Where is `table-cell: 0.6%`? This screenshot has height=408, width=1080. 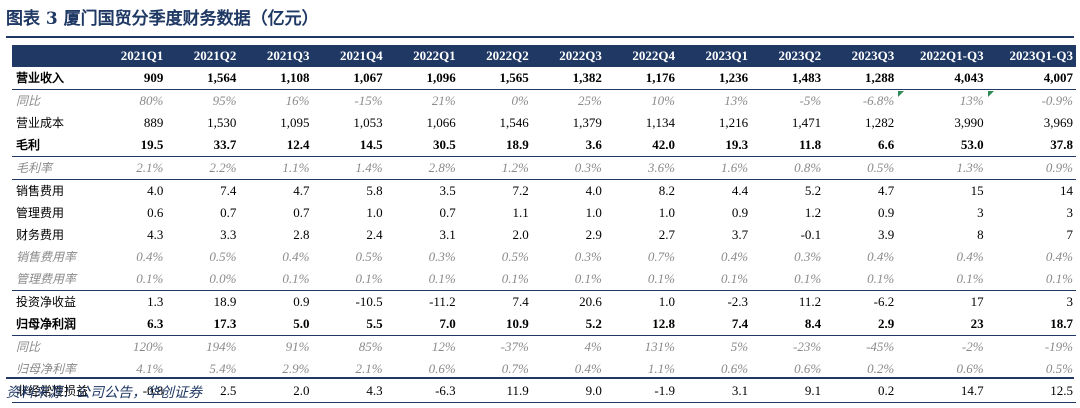
table-cell: 0.6% is located at coordinates (808, 368).